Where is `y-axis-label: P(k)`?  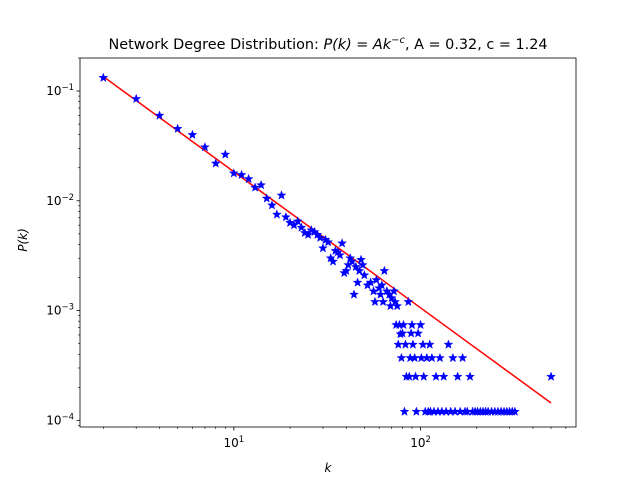 y-axis-label: P(k) is located at coordinates (23, 240).